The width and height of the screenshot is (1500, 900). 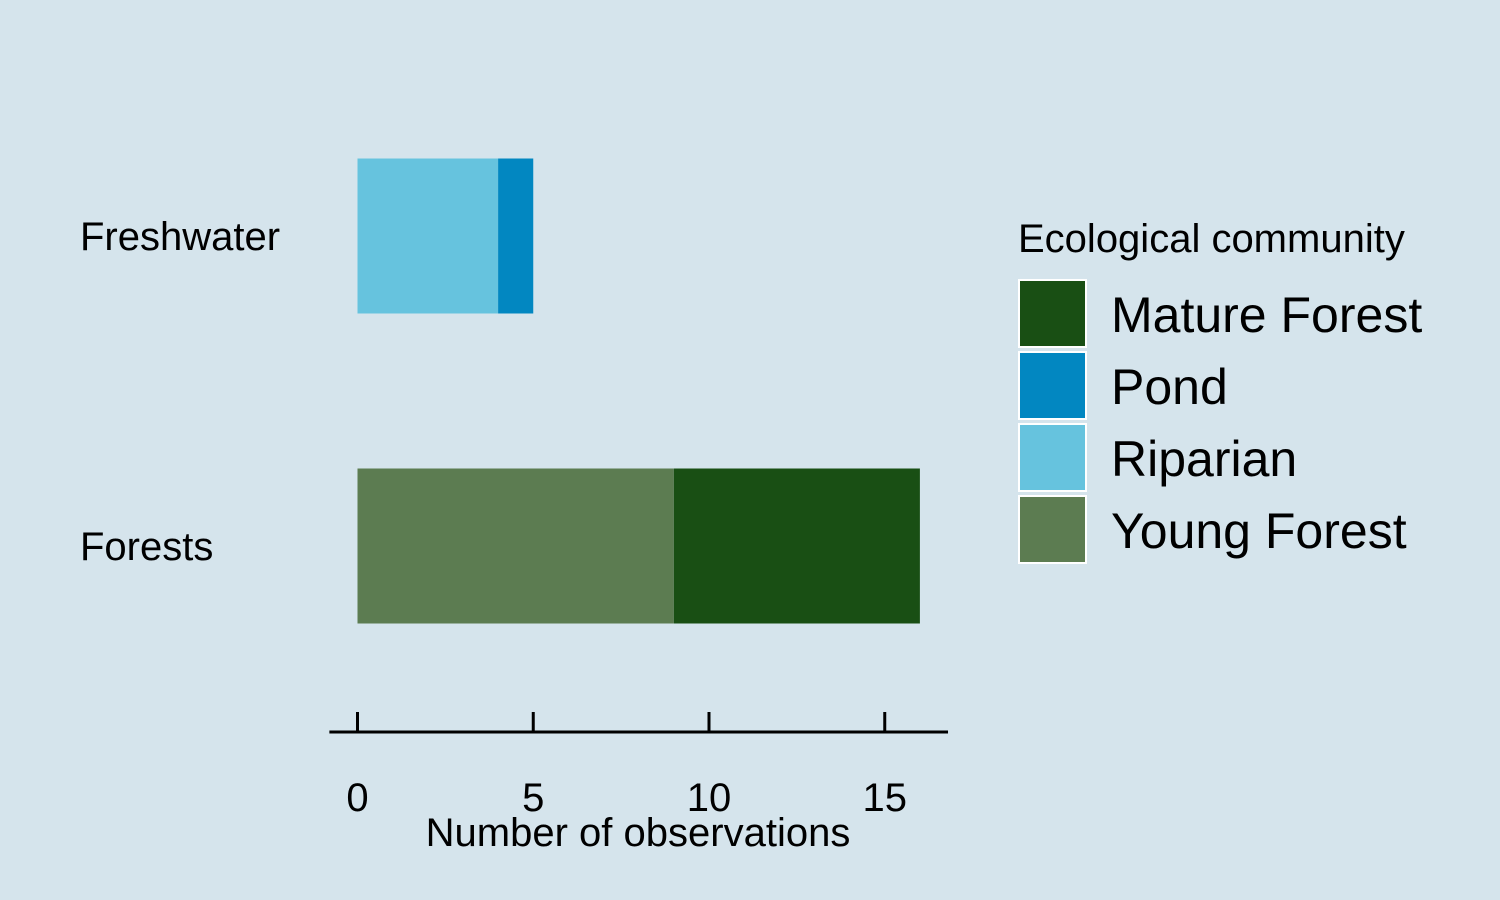 I want to click on legend-title: Ecological community, so click(x=1211, y=239).